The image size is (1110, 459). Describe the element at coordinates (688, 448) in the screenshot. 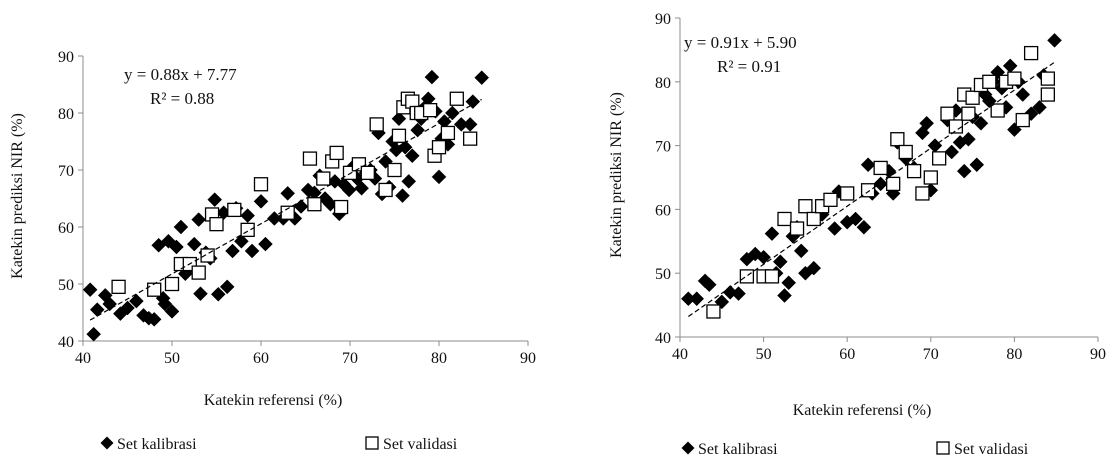

I see `legend-marker-kalibrasi` at that location.